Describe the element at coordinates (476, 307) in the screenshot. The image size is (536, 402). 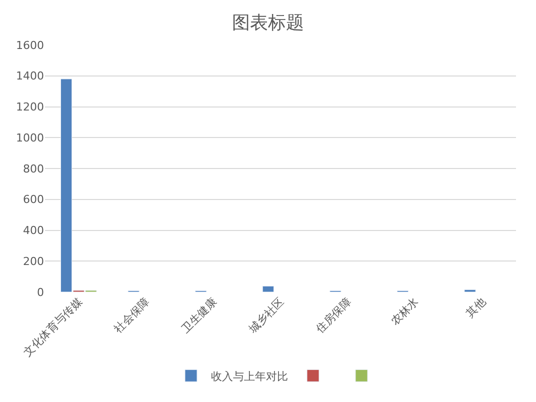
I see `x-tick-label: 其他` at that location.